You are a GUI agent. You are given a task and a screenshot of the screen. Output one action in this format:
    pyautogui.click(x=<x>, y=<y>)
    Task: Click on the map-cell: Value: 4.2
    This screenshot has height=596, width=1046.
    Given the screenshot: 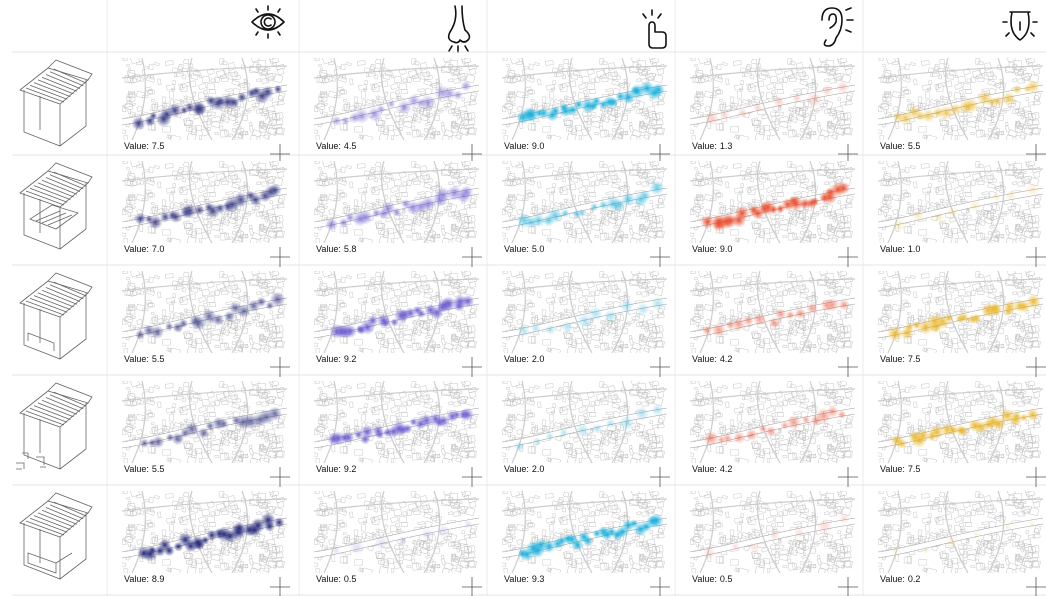 What is the action you would take?
    pyautogui.click(x=774, y=323)
    